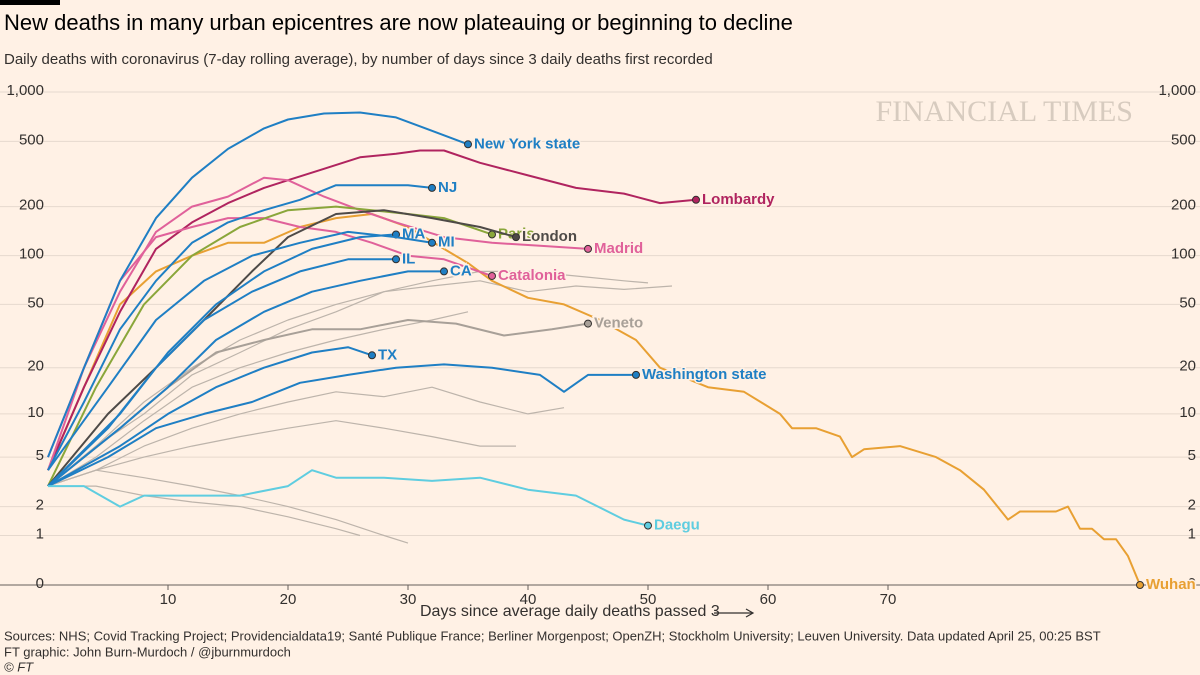  I want to click on series-label: Wuhan, so click(1171, 584).